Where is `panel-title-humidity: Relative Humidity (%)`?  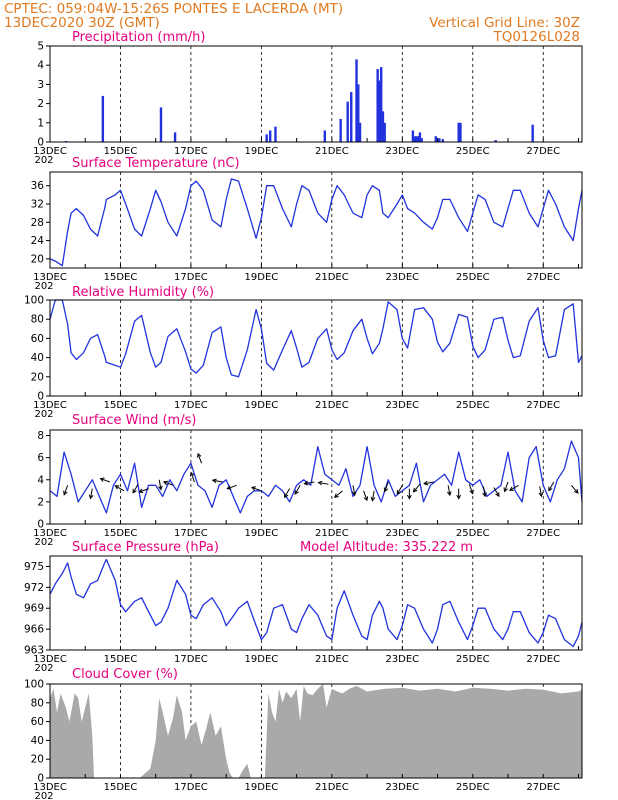
panel-title-humidity: Relative Humidity (%) is located at coordinates (143, 292).